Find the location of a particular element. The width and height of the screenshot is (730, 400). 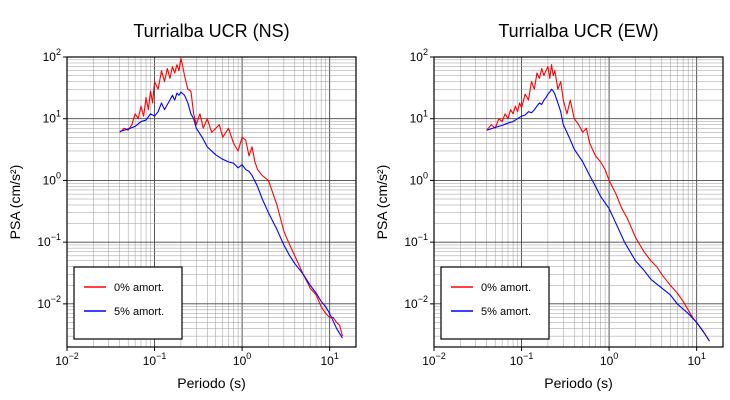

right-legend-box is located at coordinates (495, 303).